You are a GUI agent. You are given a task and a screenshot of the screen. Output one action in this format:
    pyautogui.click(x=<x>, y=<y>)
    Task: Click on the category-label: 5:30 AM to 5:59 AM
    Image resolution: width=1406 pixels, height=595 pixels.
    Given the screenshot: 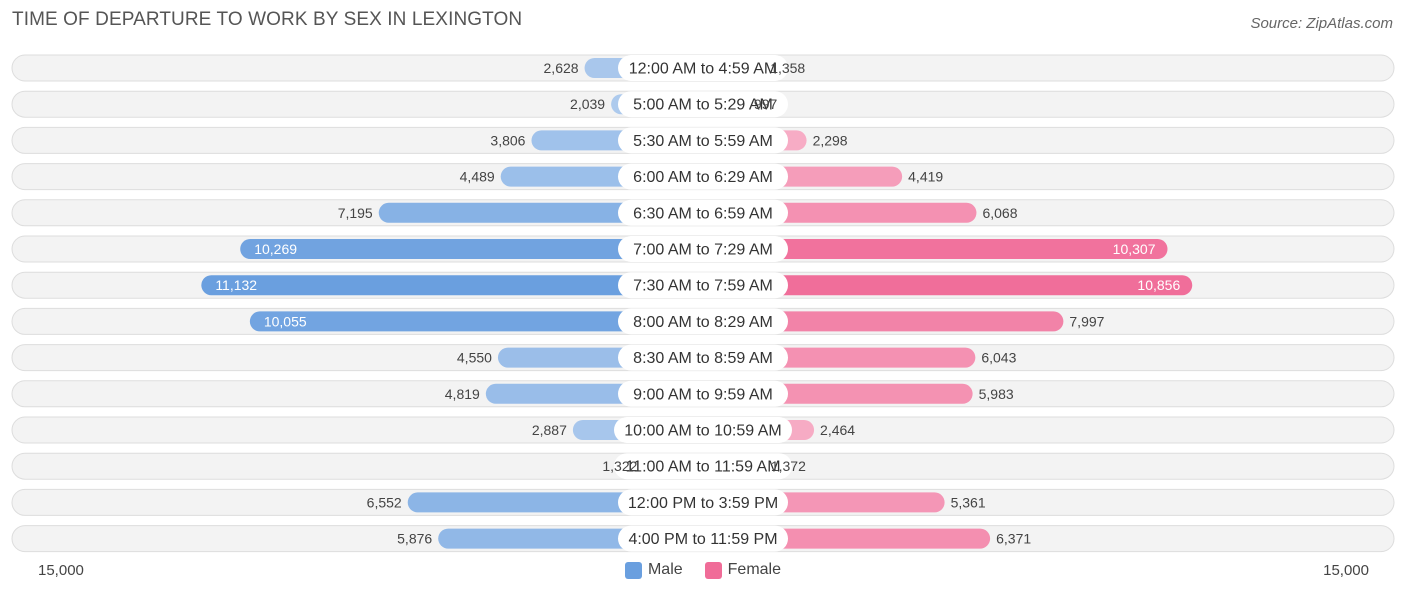 What is the action you would take?
    pyautogui.click(x=703, y=141)
    